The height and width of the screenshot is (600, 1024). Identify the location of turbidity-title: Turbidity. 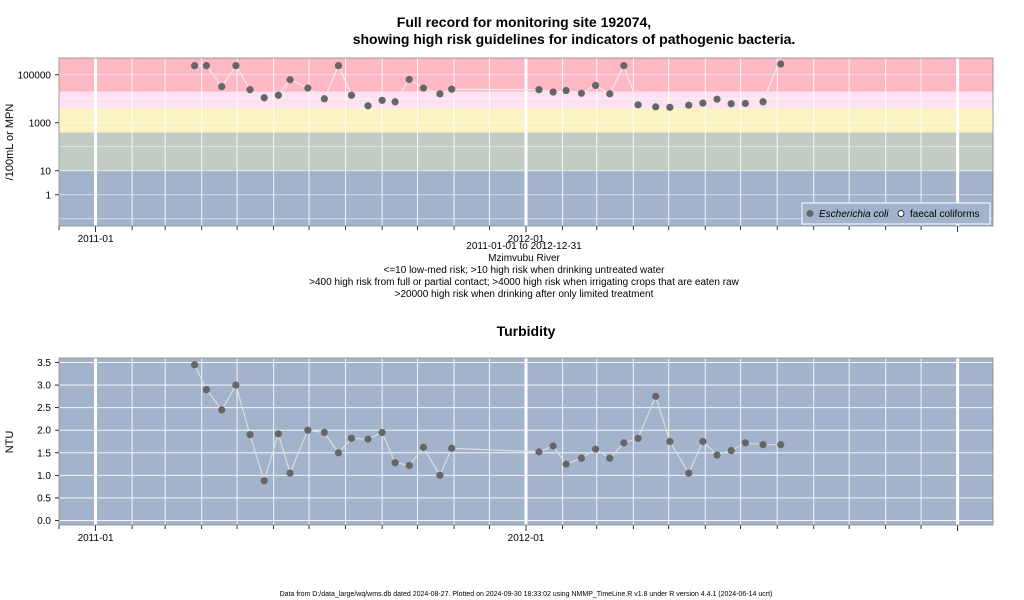
(526, 331).